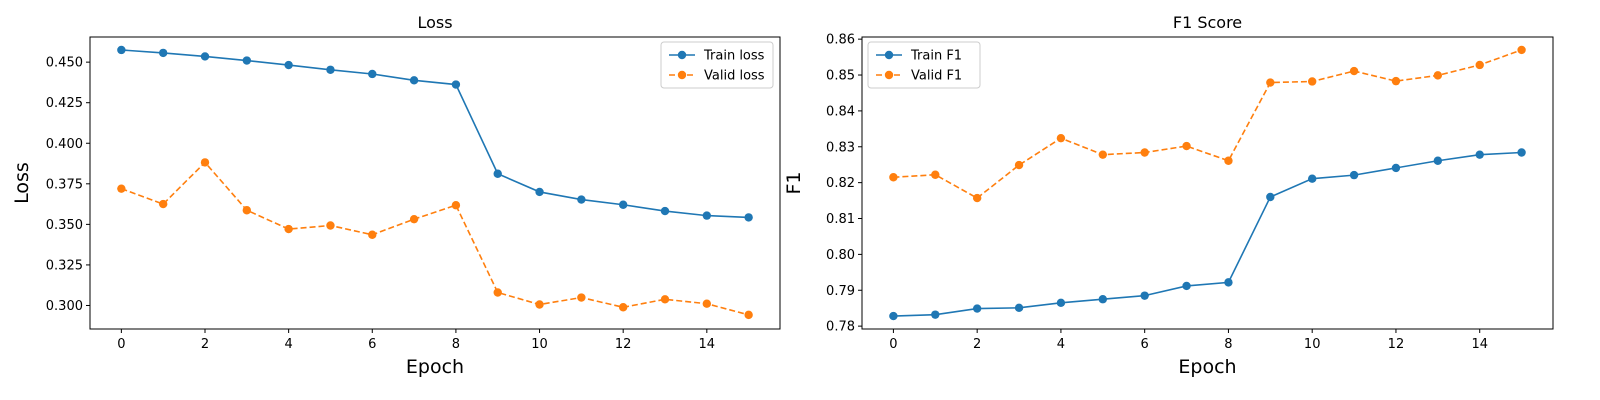  What do you see at coordinates (717, 65) in the screenshot?
I see `loss-legend-box` at bounding box center [717, 65].